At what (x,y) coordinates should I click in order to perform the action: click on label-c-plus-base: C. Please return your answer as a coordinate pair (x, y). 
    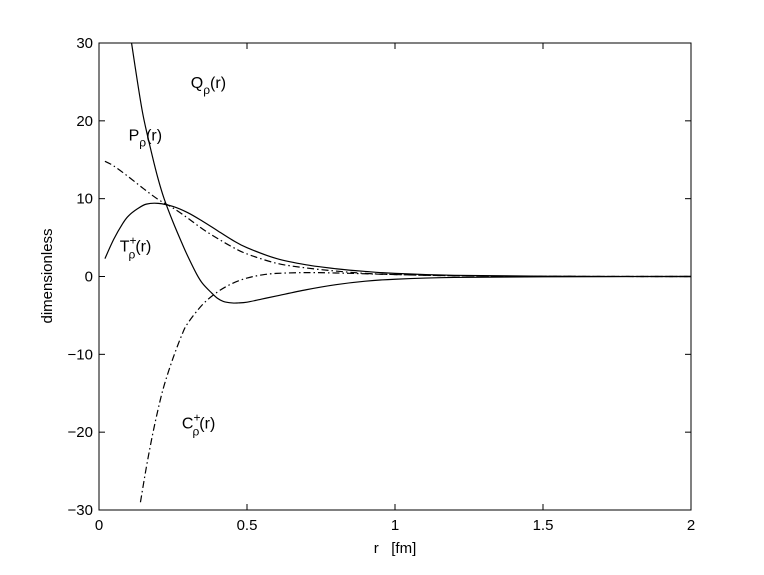
    Looking at the image, I should click on (188, 423).